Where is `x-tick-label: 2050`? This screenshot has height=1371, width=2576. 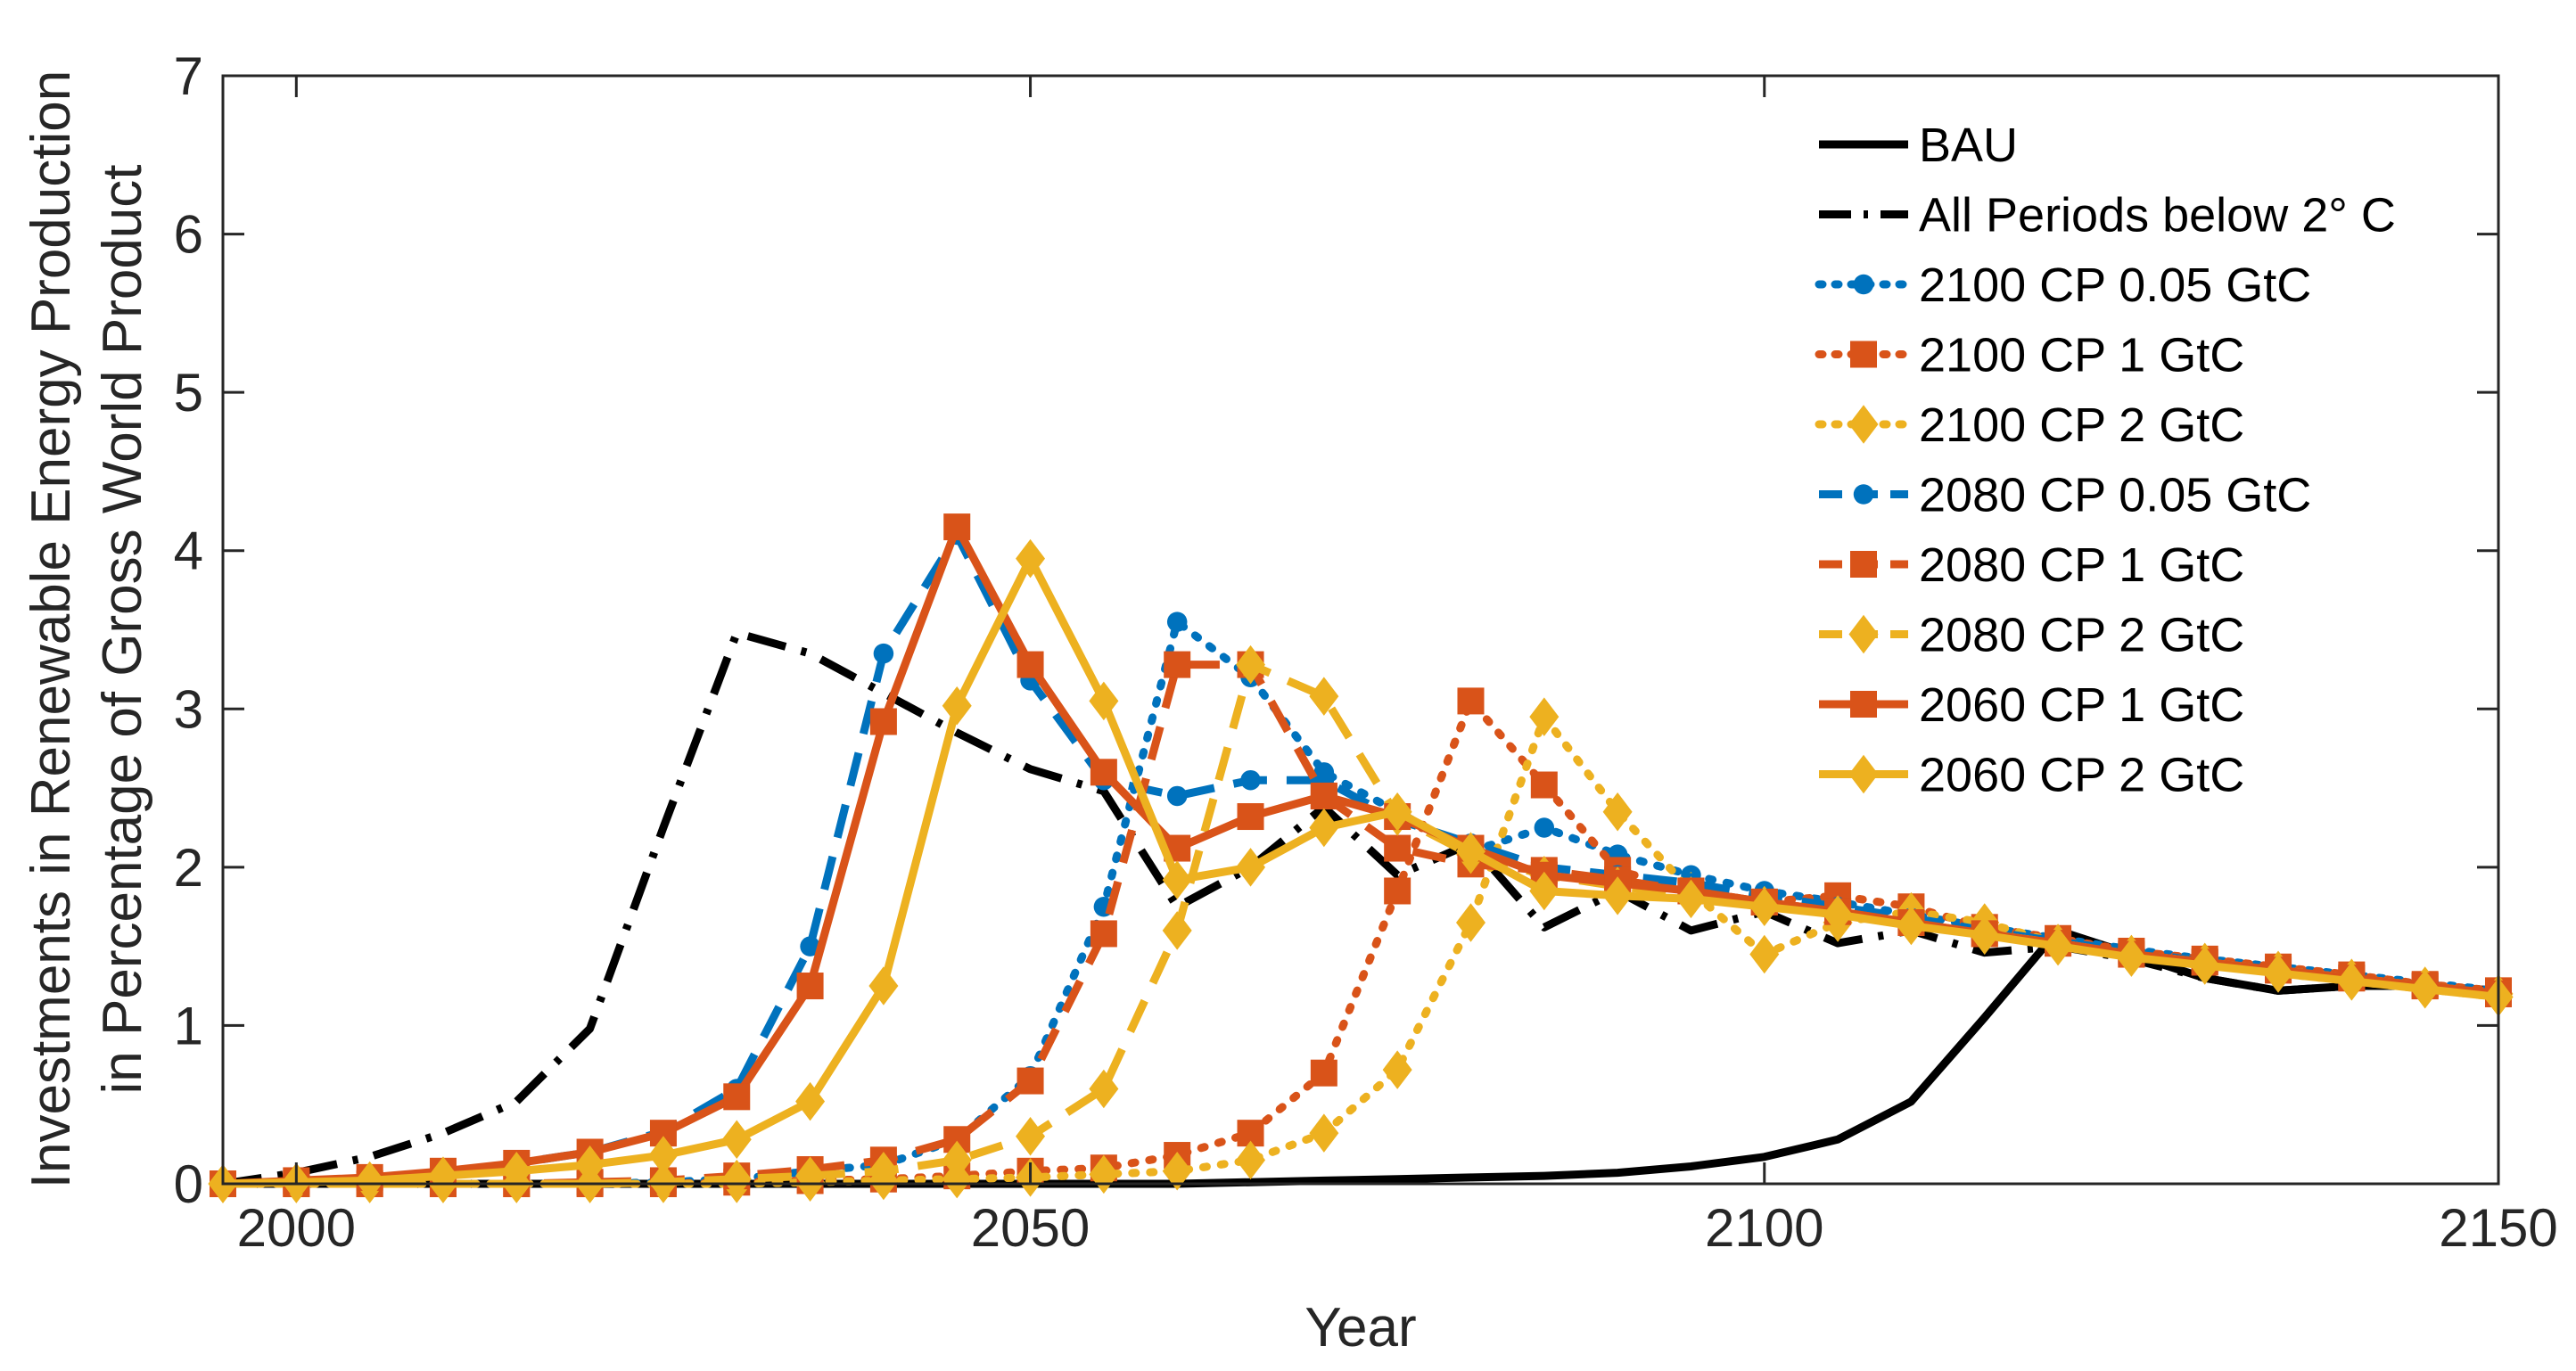
x-tick-label: 2050 is located at coordinates (1030, 1228).